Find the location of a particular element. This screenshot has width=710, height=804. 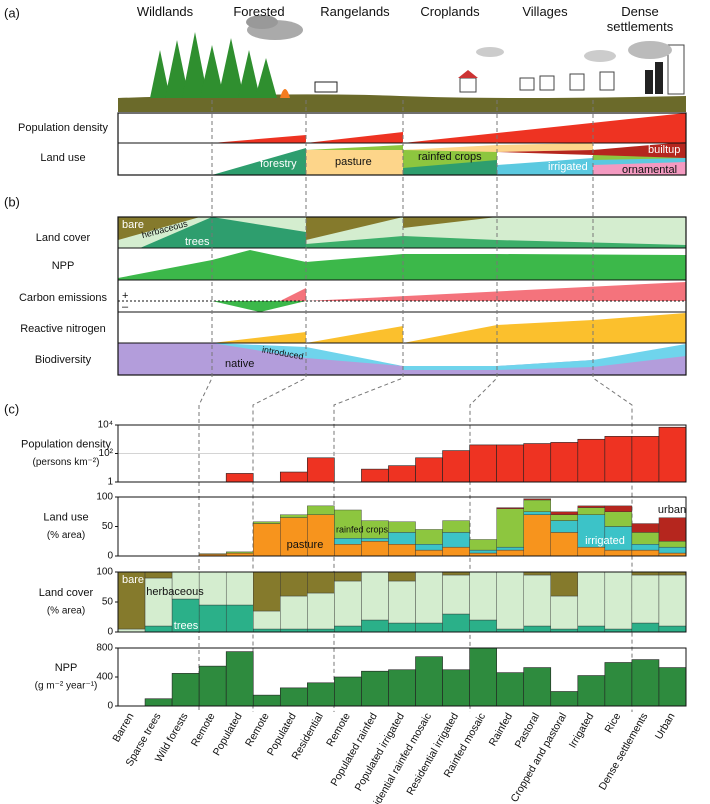

x-tick-label: Pastoral is located at coordinates (528, 730).